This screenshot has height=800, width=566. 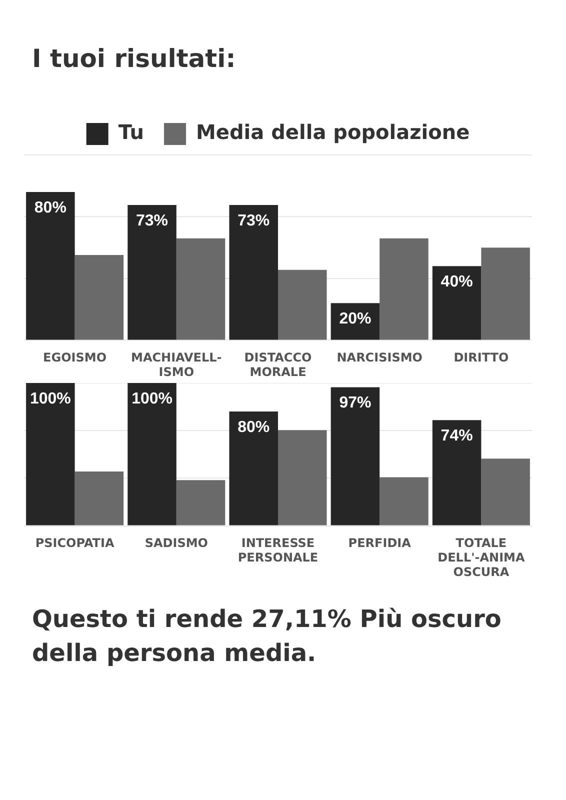 What do you see at coordinates (481, 357) in the screenshot?
I see `x-tick-label: DIRITTO` at bounding box center [481, 357].